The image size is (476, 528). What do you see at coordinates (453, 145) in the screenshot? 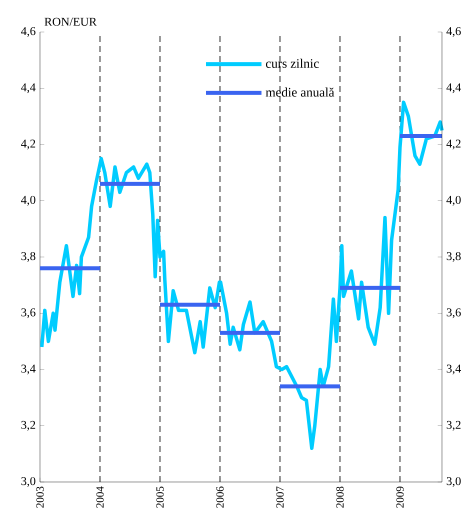
I see `y2-tick-label: 4,2` at bounding box center [453, 145].